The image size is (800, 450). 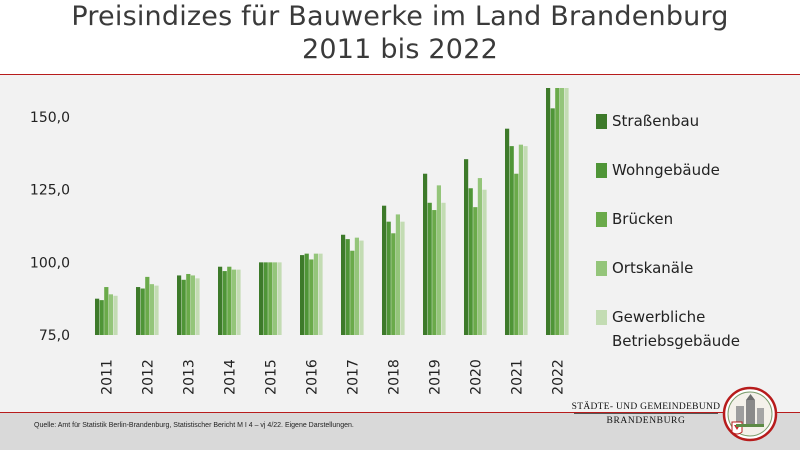 I want to click on x-tick-label: 2013, so click(x=190, y=377).